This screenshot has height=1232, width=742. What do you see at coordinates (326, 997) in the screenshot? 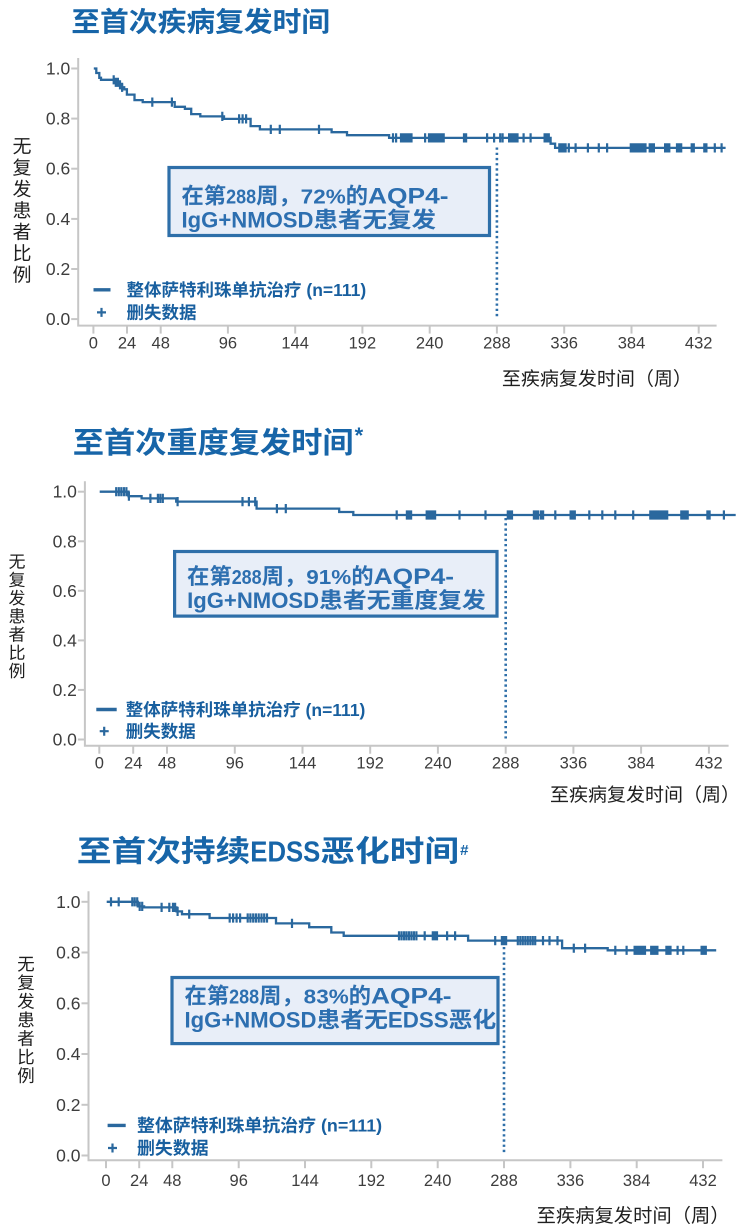
I see `svg-text: 83%` at bounding box center [326, 997].